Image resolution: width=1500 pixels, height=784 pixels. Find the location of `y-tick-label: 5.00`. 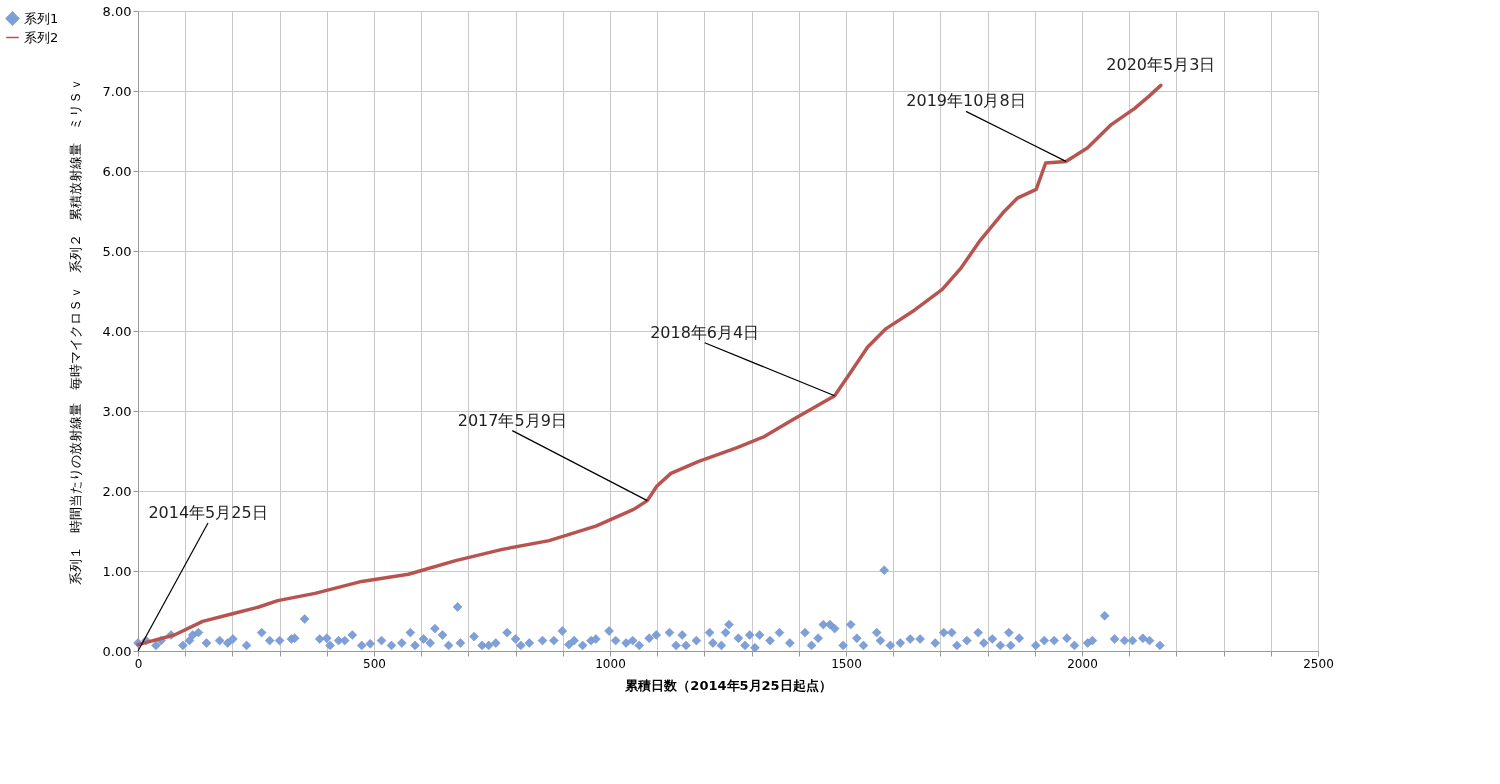

y-tick-label: 5.00 is located at coordinates (117, 251).